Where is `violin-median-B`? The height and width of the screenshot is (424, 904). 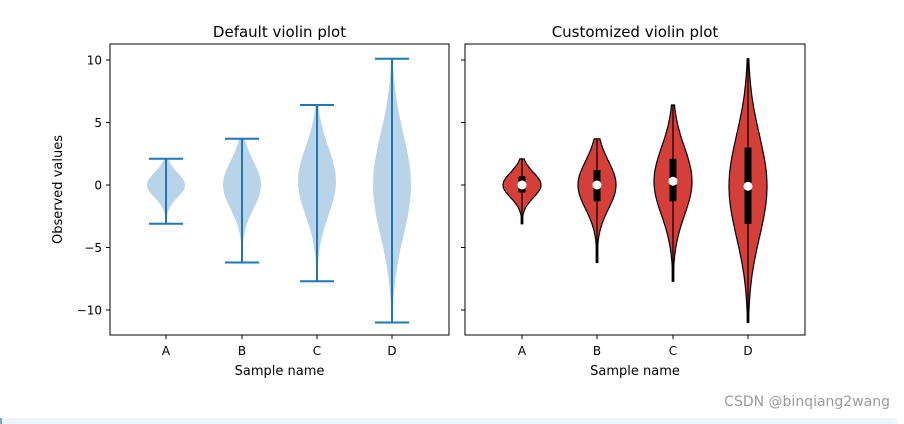 violin-median-B is located at coordinates (597, 185).